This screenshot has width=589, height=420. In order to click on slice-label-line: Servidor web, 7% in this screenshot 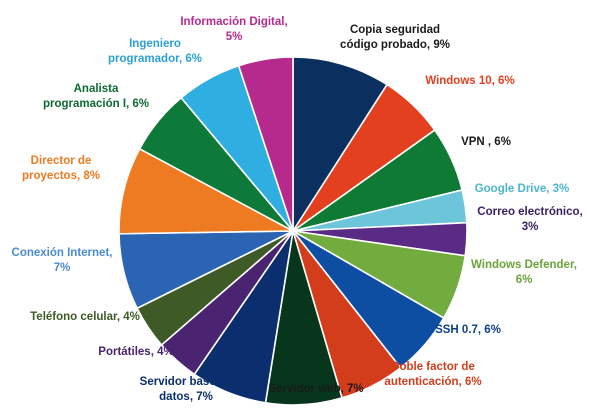, I will do `click(315, 389)`.